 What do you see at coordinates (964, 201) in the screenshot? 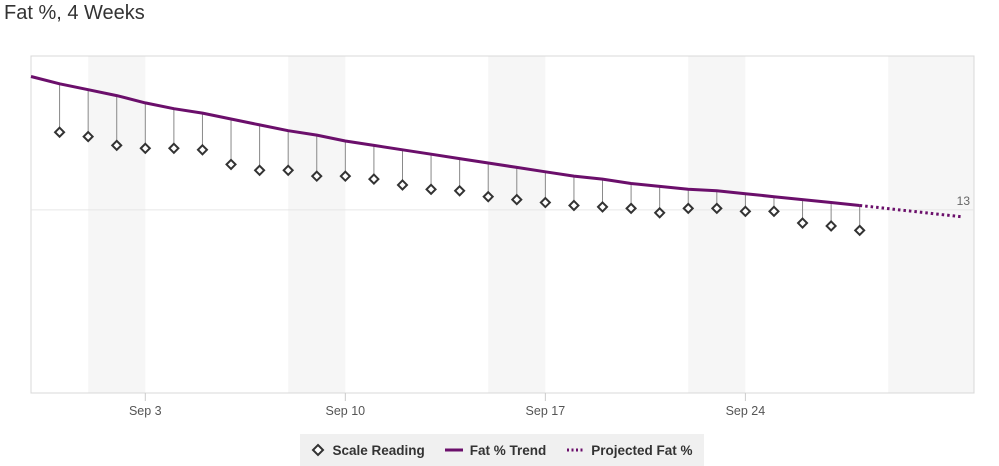
I see `reference-label: 13` at bounding box center [964, 201].